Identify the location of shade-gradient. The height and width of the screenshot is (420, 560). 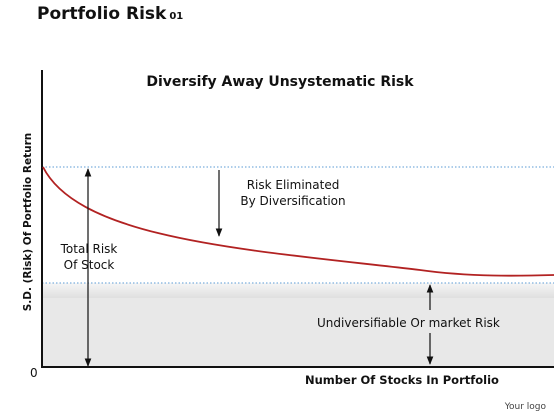
(298, 290).